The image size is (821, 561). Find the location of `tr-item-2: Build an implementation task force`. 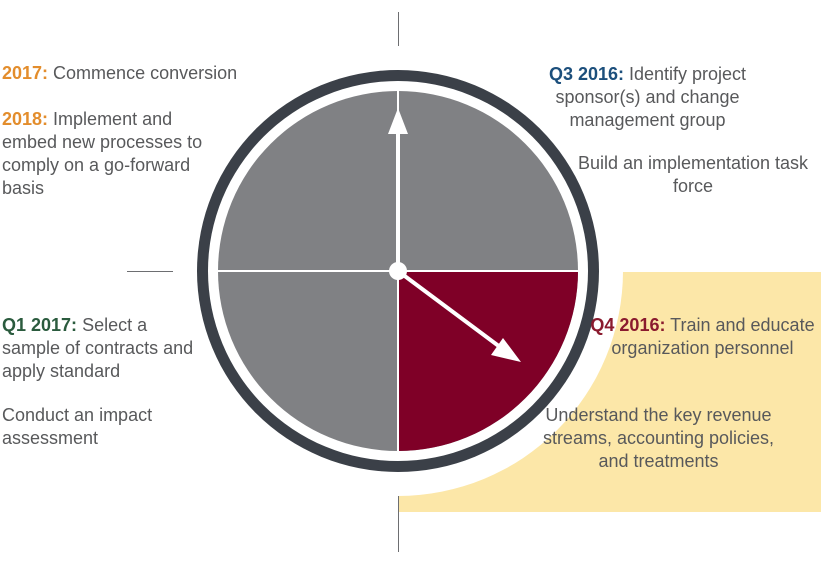

tr-item-2: Build an implementation task force is located at coordinates (693, 175).